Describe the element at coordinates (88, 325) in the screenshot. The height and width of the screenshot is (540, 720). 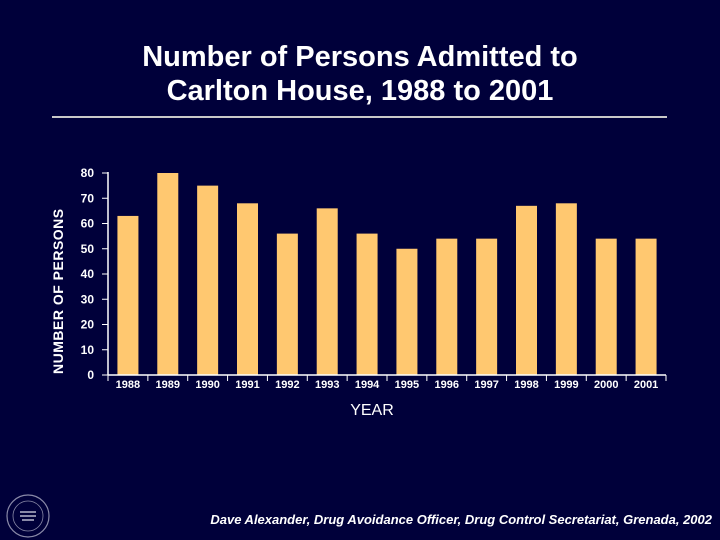
I see `y-tick-label: 20` at that location.